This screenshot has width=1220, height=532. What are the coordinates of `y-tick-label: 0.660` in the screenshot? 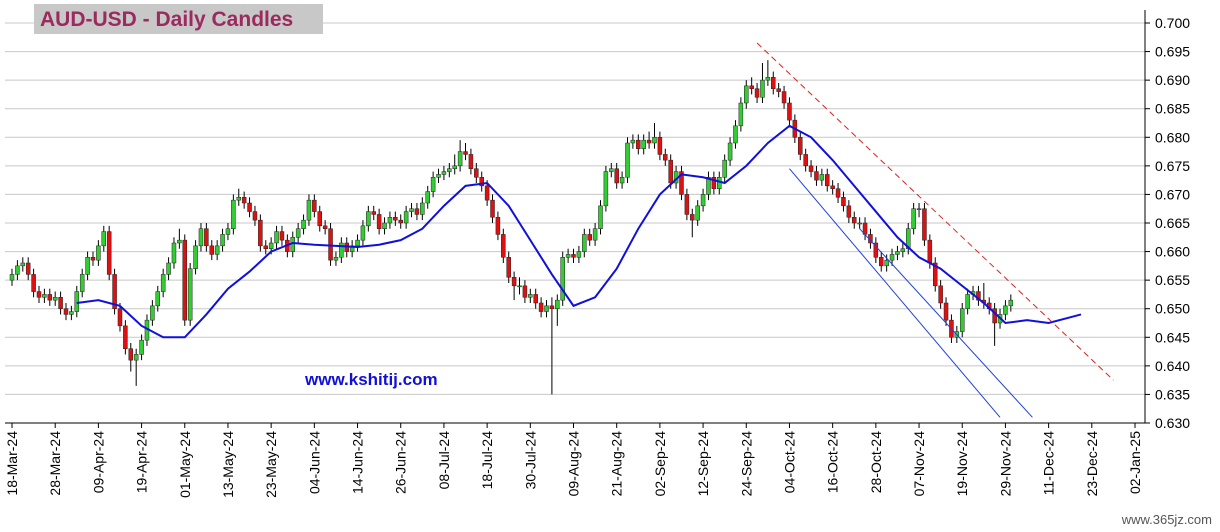 It's located at (1172, 252).